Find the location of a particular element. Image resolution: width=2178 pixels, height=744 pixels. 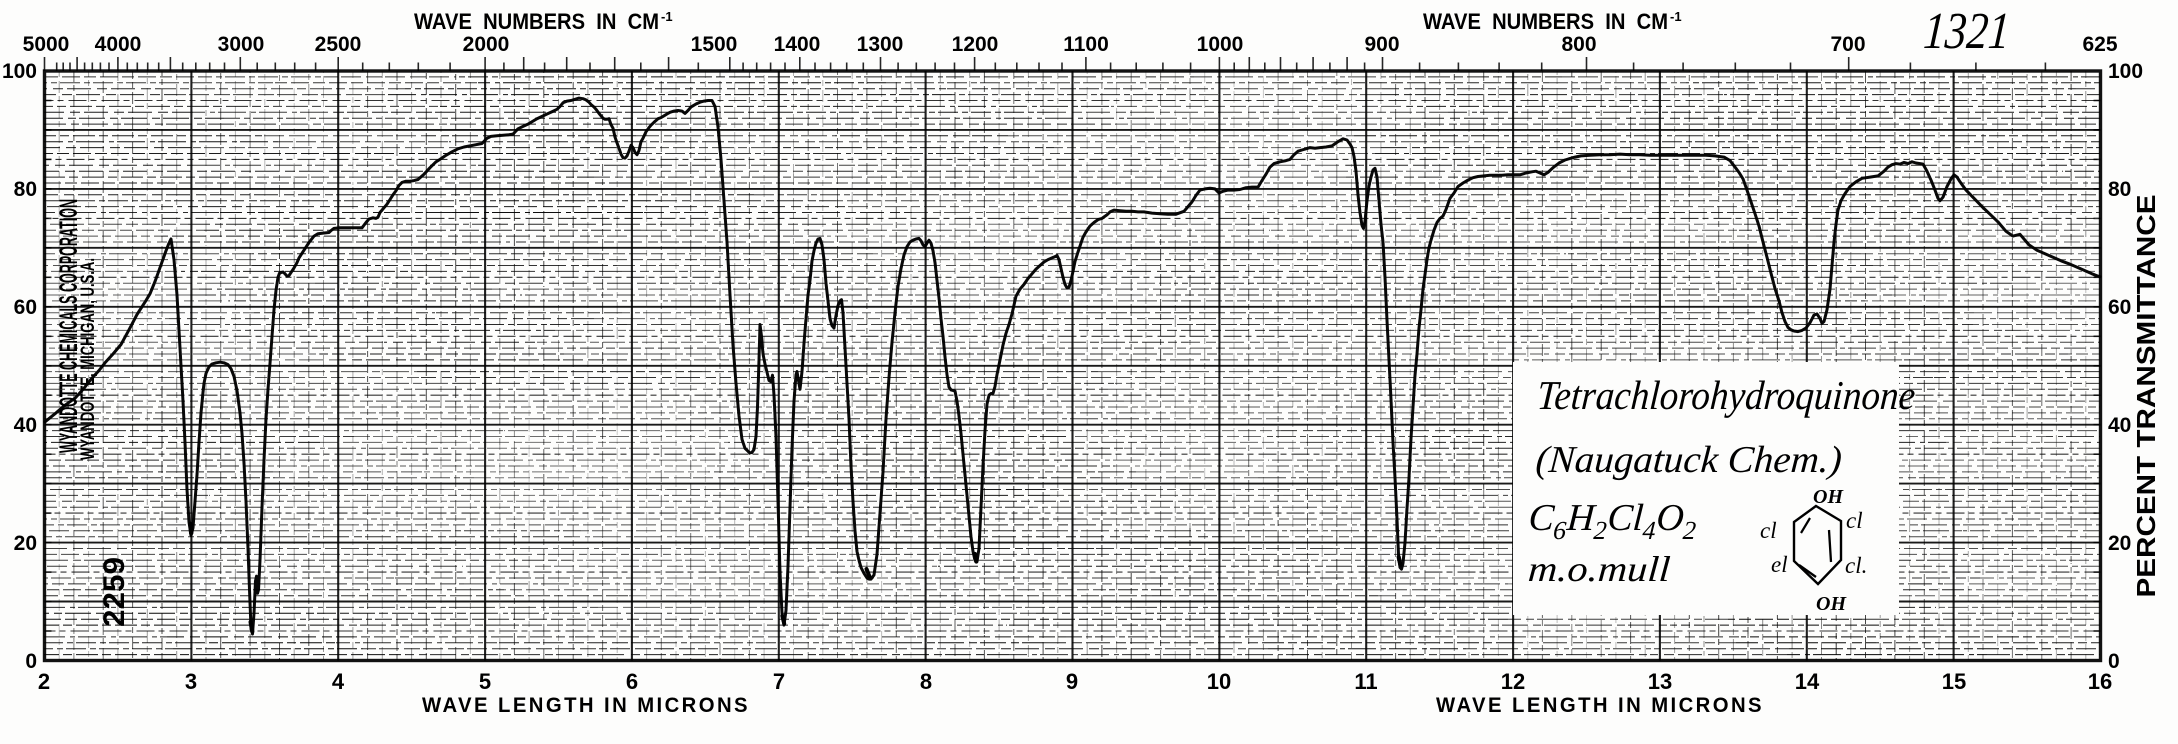

svg-text: 1321 is located at coordinates (1967, 31).